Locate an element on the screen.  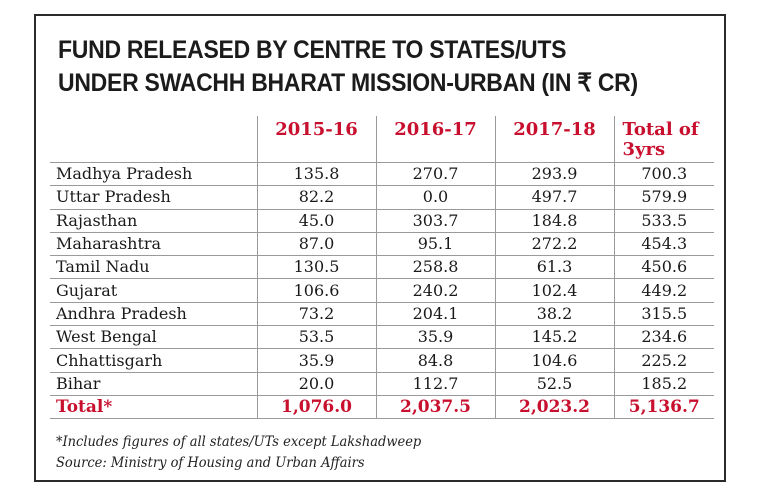
value-cell: 225.2 is located at coordinates (663, 360).